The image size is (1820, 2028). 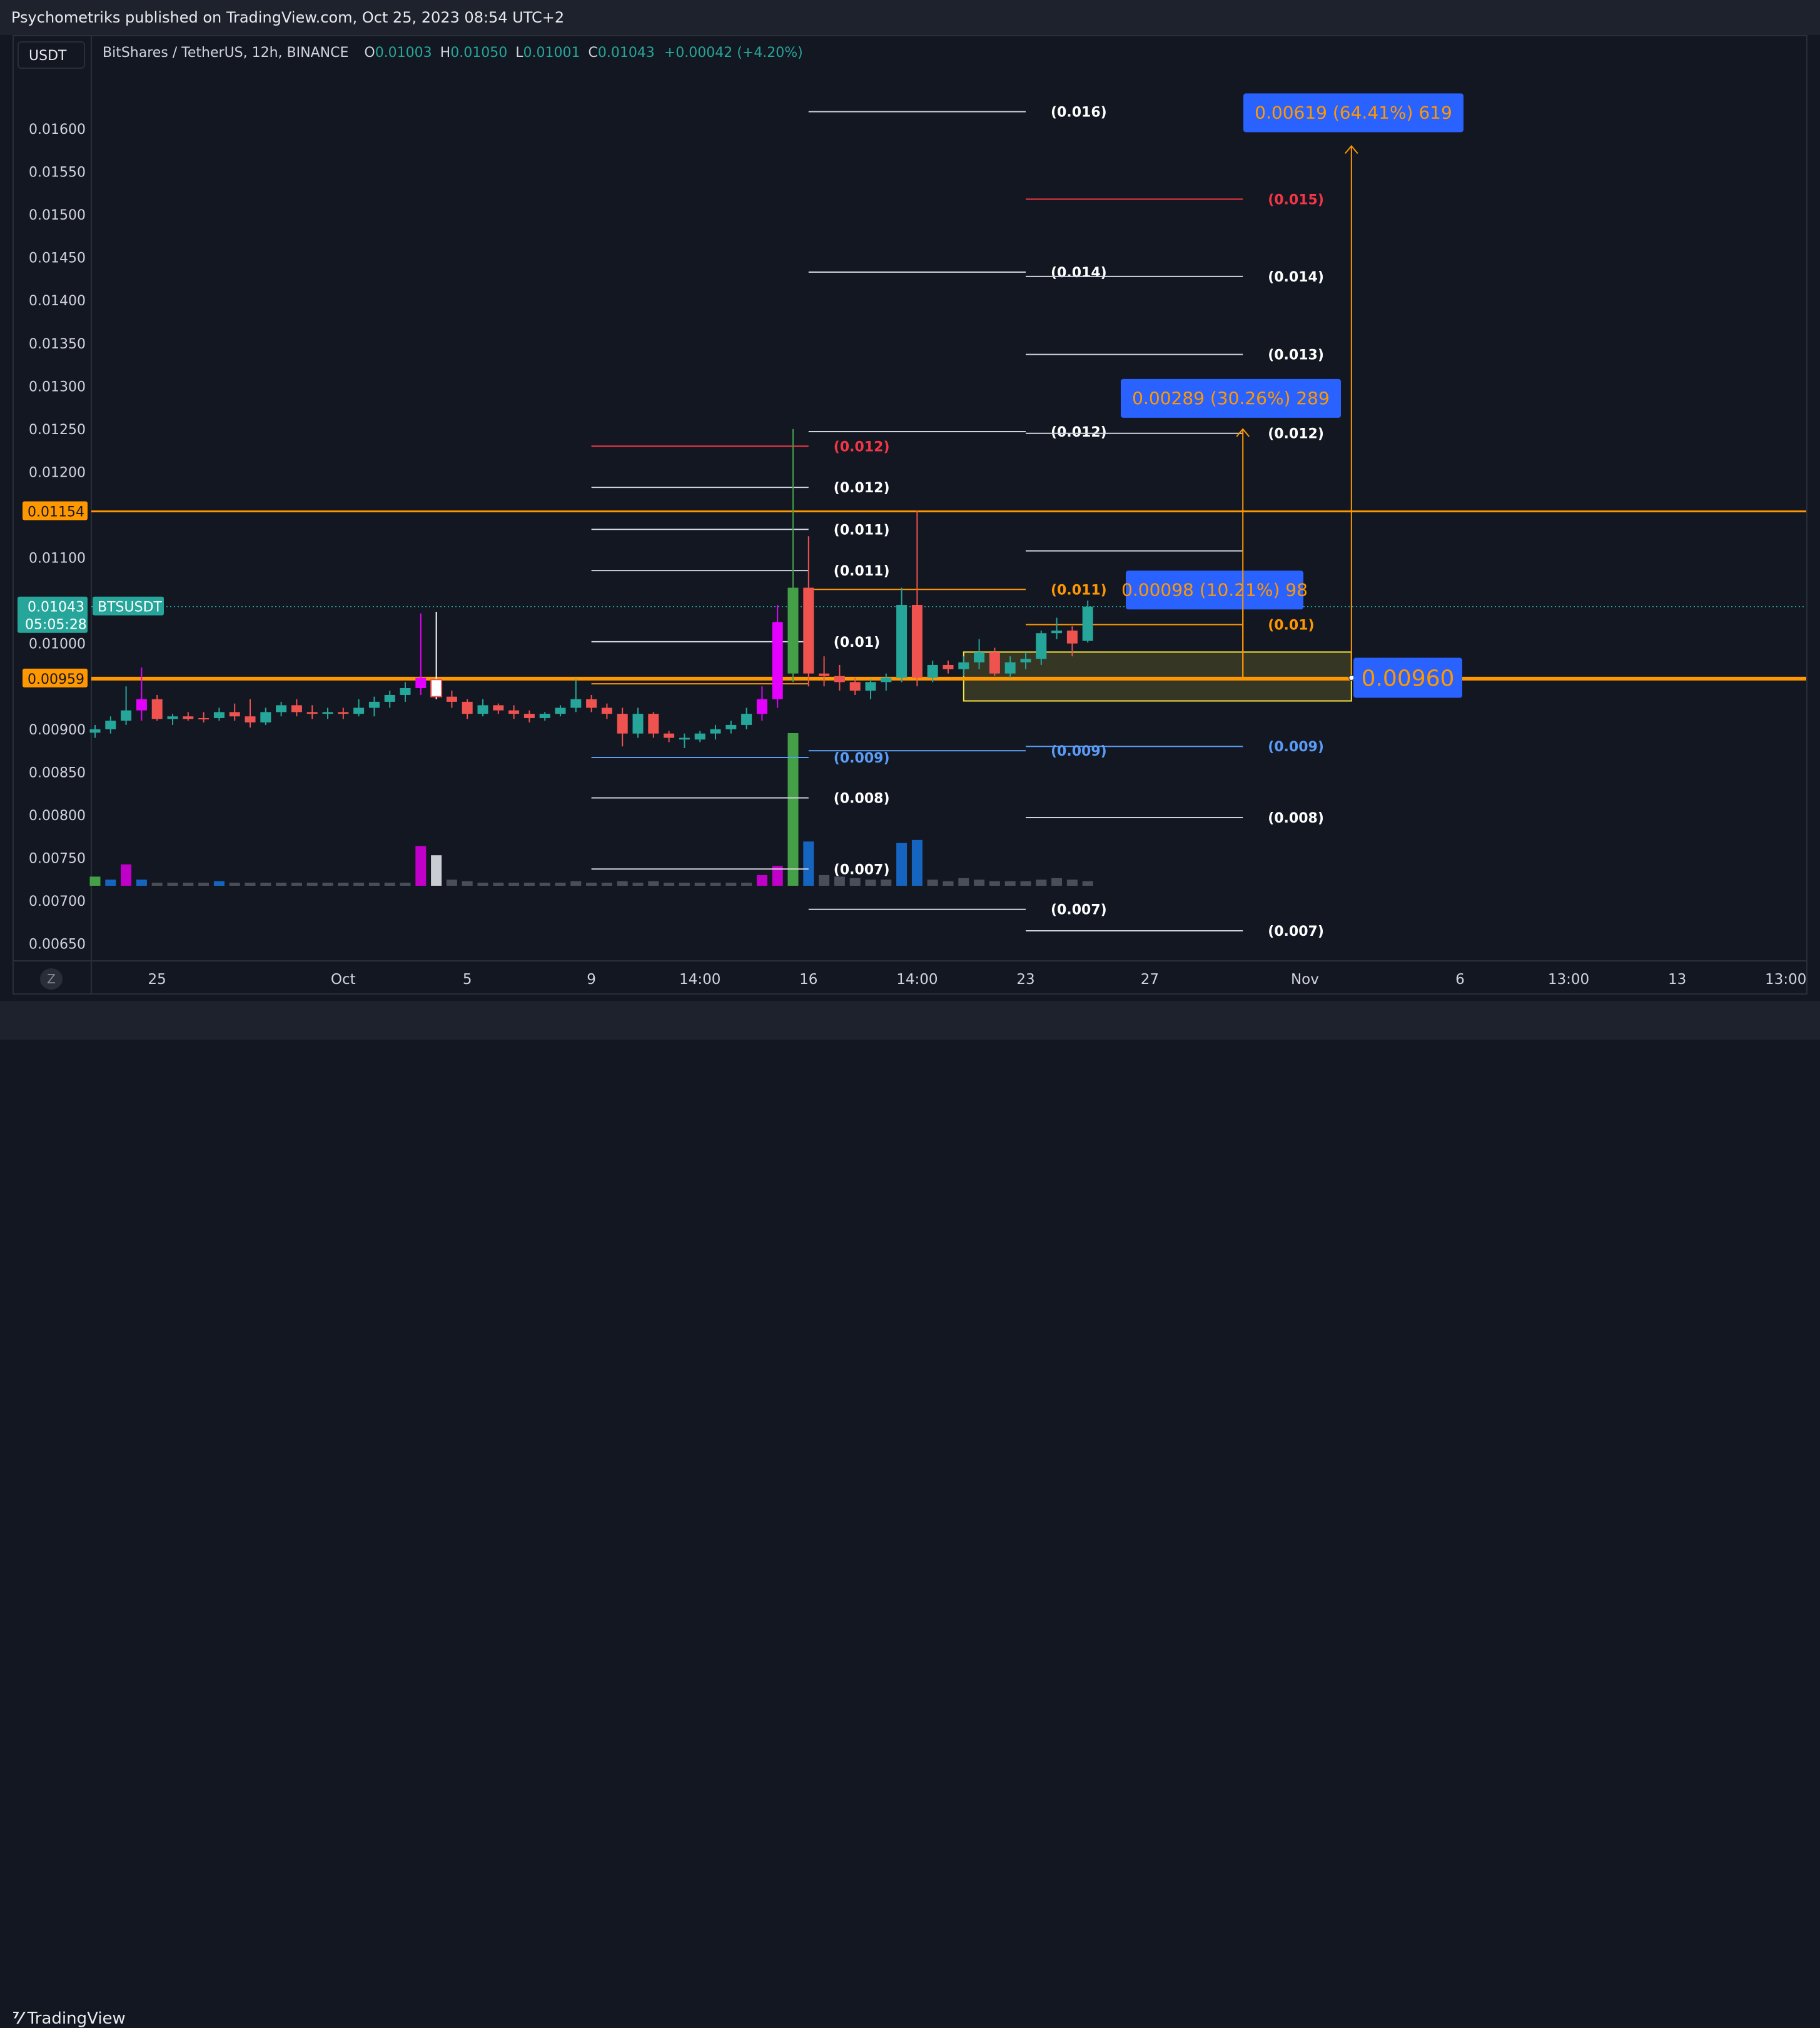 What do you see at coordinates (593, 53) in the screenshot?
I see `close-label: C` at bounding box center [593, 53].